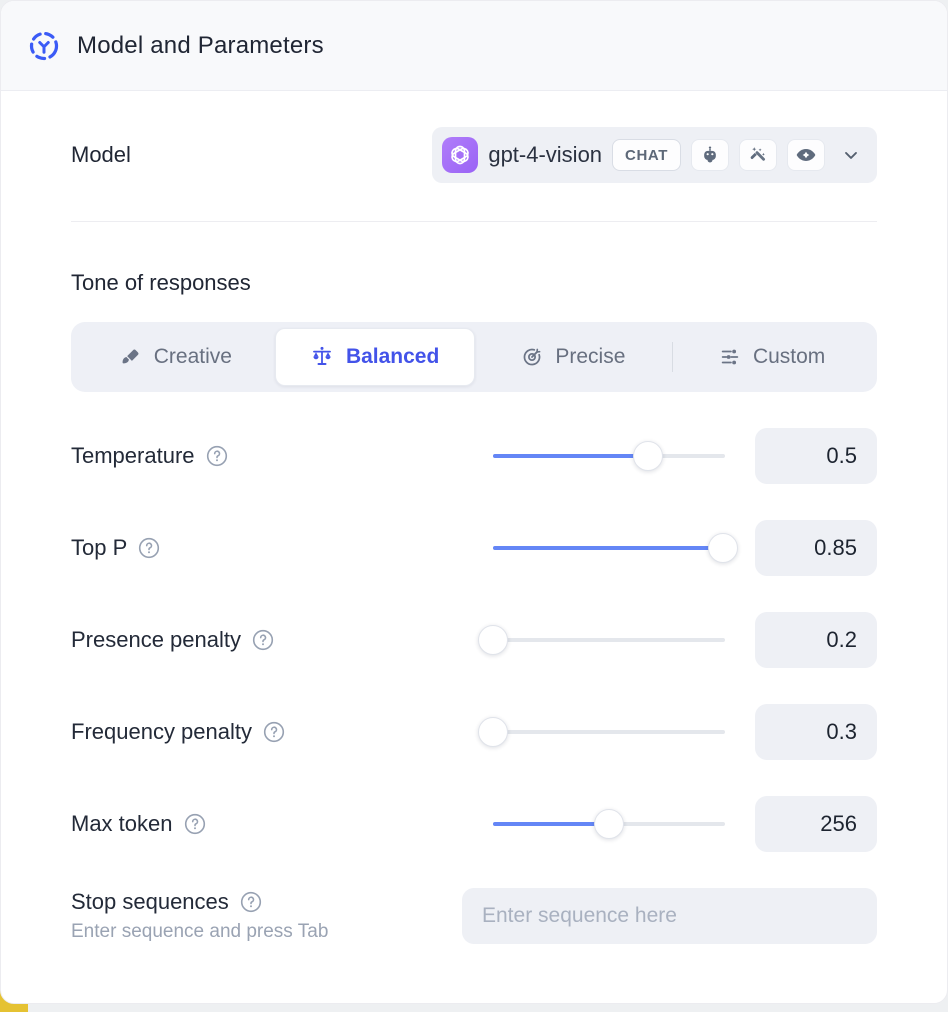 This screenshot has height=1012, width=948. What do you see at coordinates (101, 154) in the screenshot?
I see `model-label: Model` at bounding box center [101, 154].